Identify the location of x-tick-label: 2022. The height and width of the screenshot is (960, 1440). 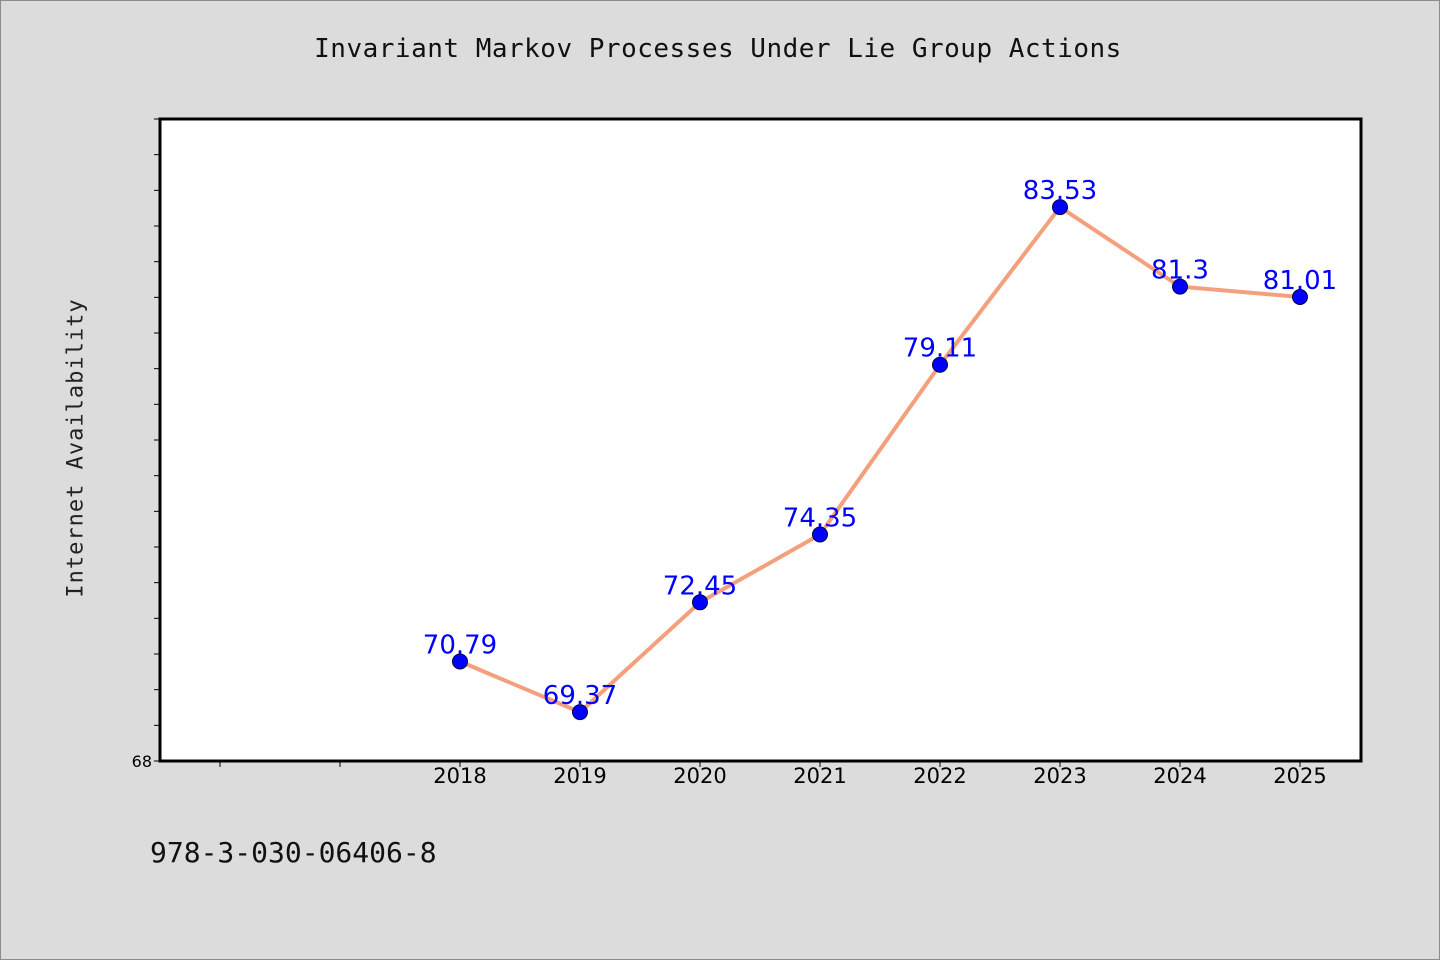
(939, 776).